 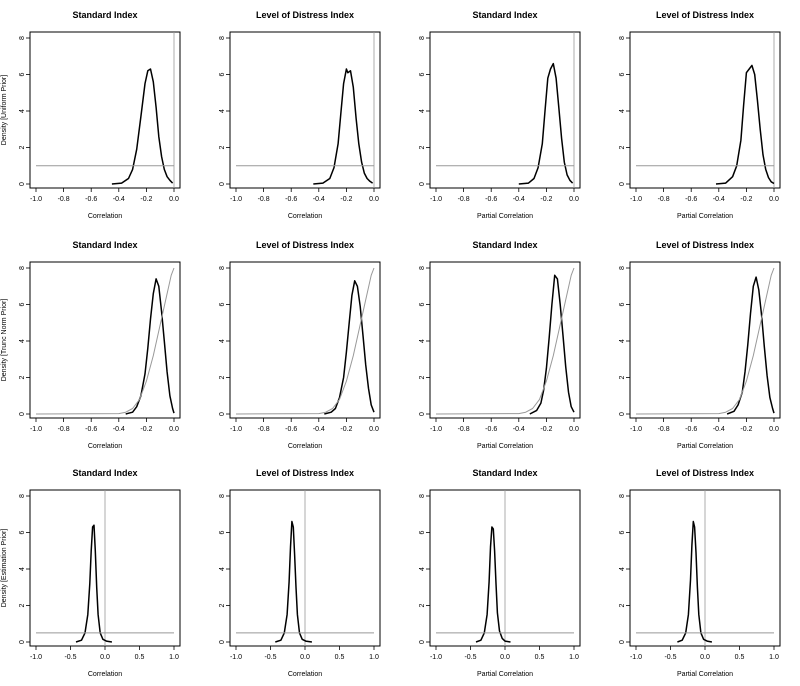 I want to click on y-axis-label: Density [Uniform Prior], so click(x=4, y=110).